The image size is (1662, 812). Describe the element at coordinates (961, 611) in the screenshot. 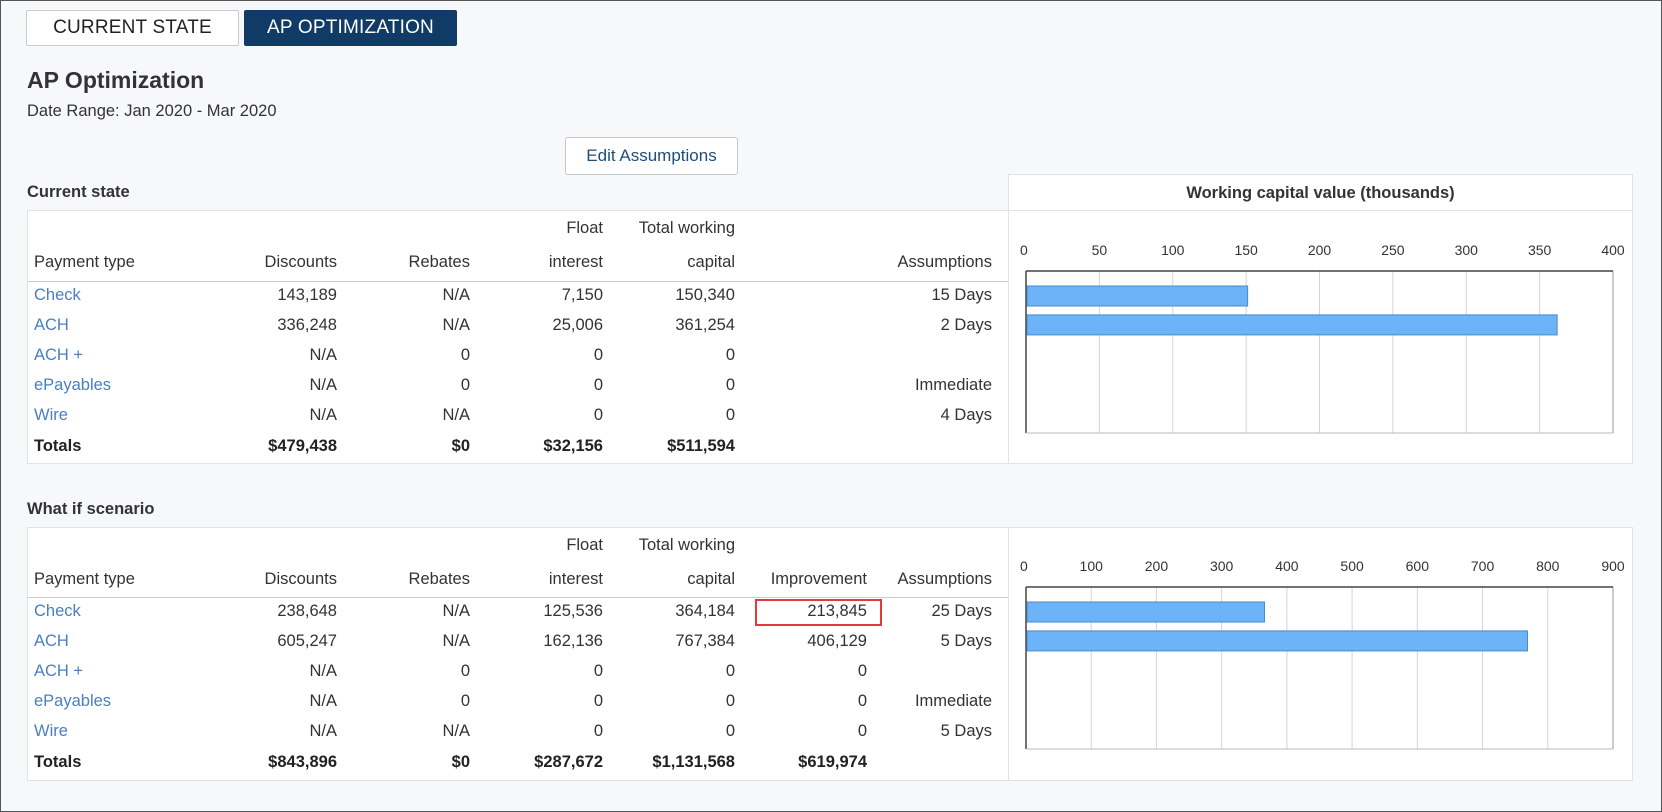

I see `cell-assumptions: 25 Days` at that location.